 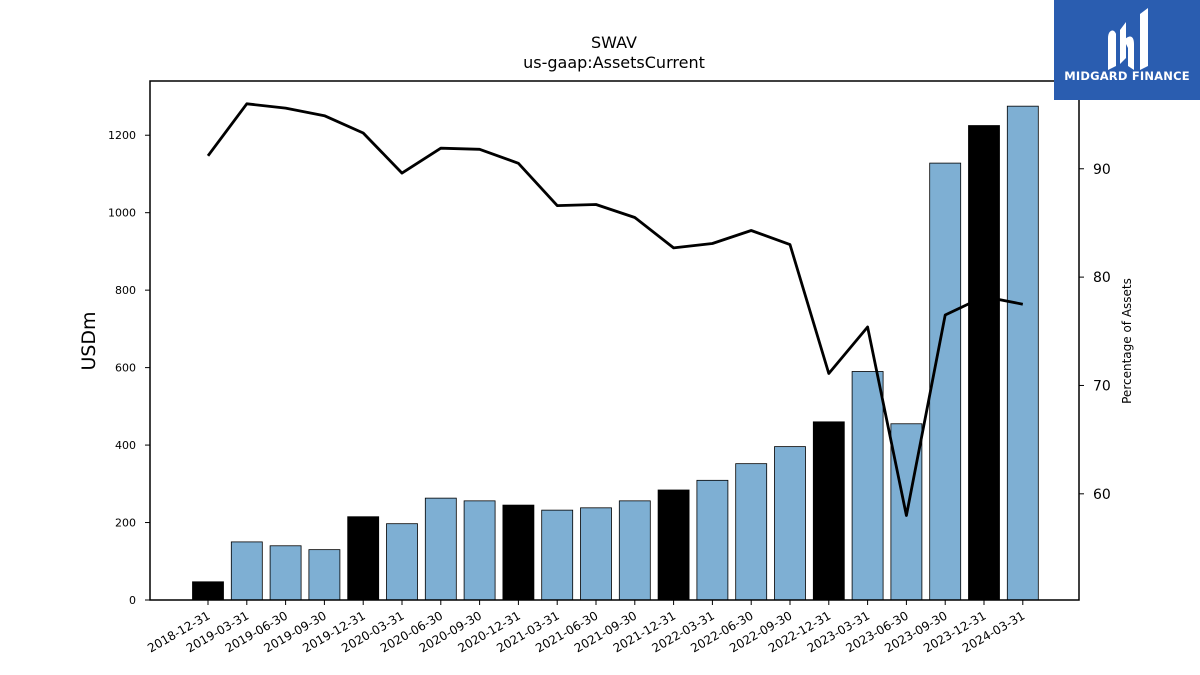 I want to click on left-axis: 0 200 400 600 800 1000 1200, so click(x=129, y=368).